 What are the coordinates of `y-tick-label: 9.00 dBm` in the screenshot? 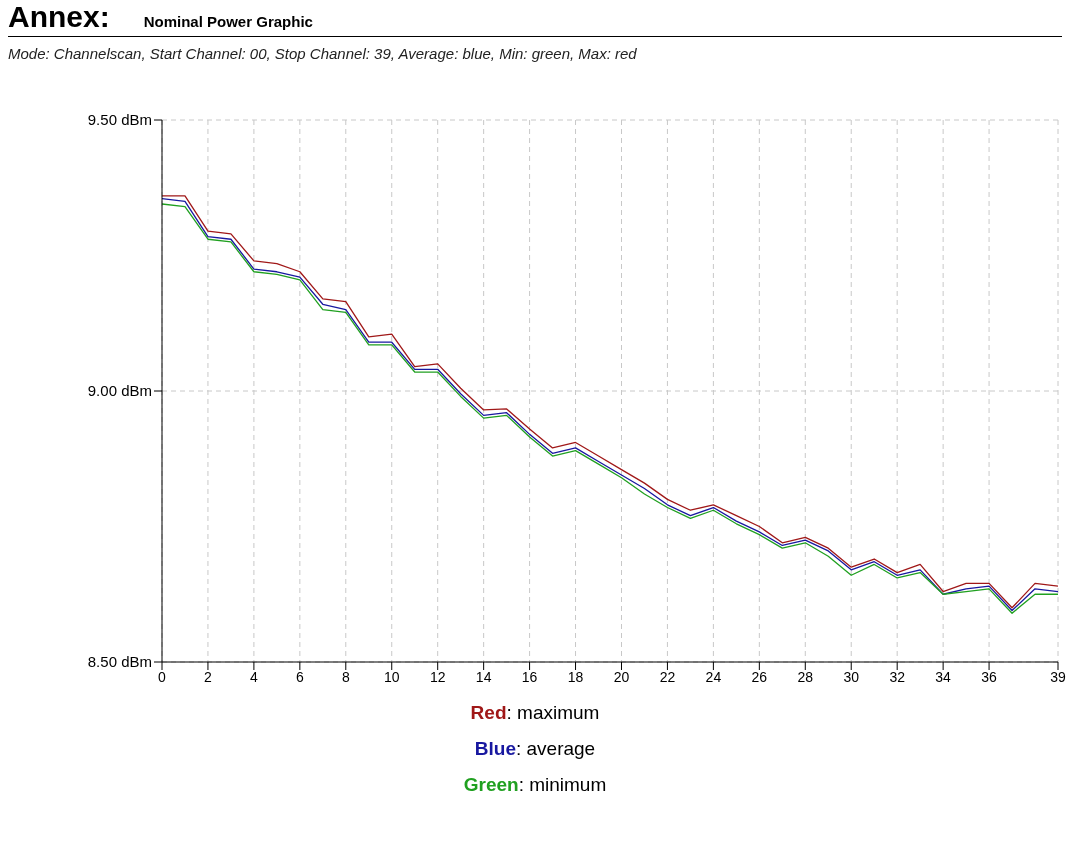 It's located at (119, 391).